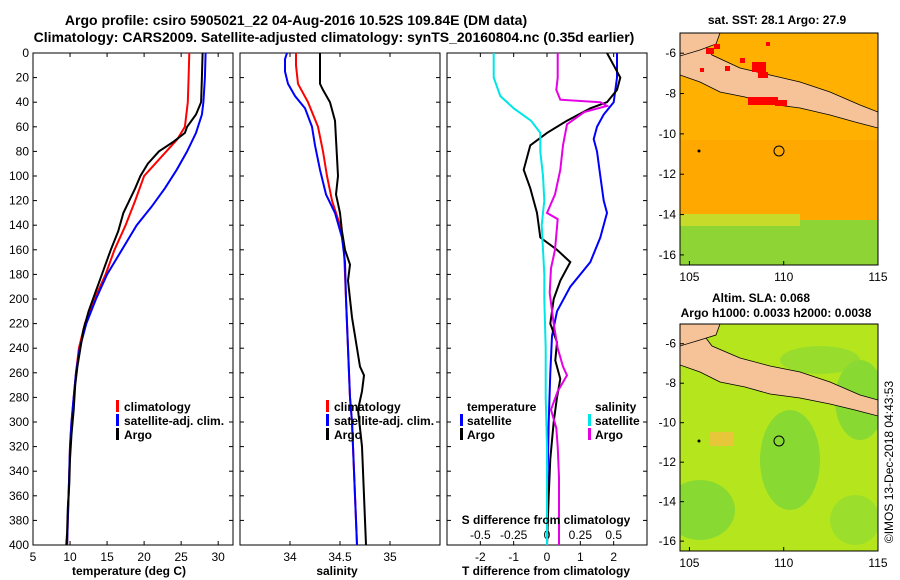  Describe the element at coordinates (367, 407) in the screenshot. I see `legend-climatology-label: climatology` at that location.